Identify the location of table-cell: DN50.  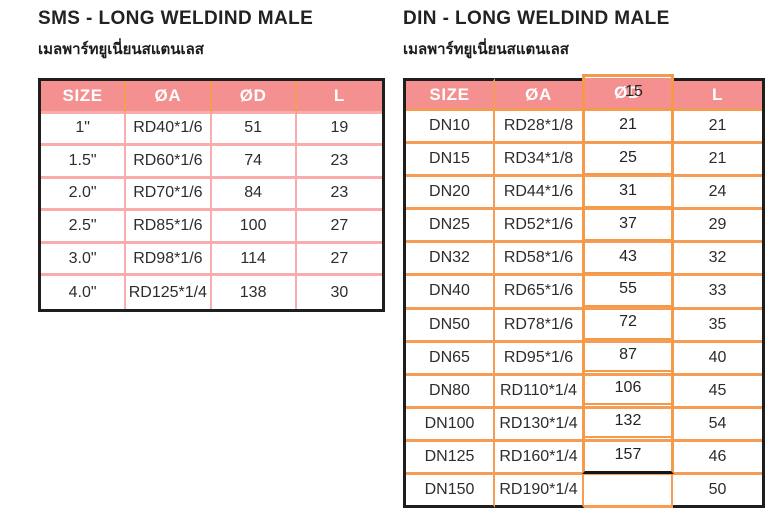
(450, 326).